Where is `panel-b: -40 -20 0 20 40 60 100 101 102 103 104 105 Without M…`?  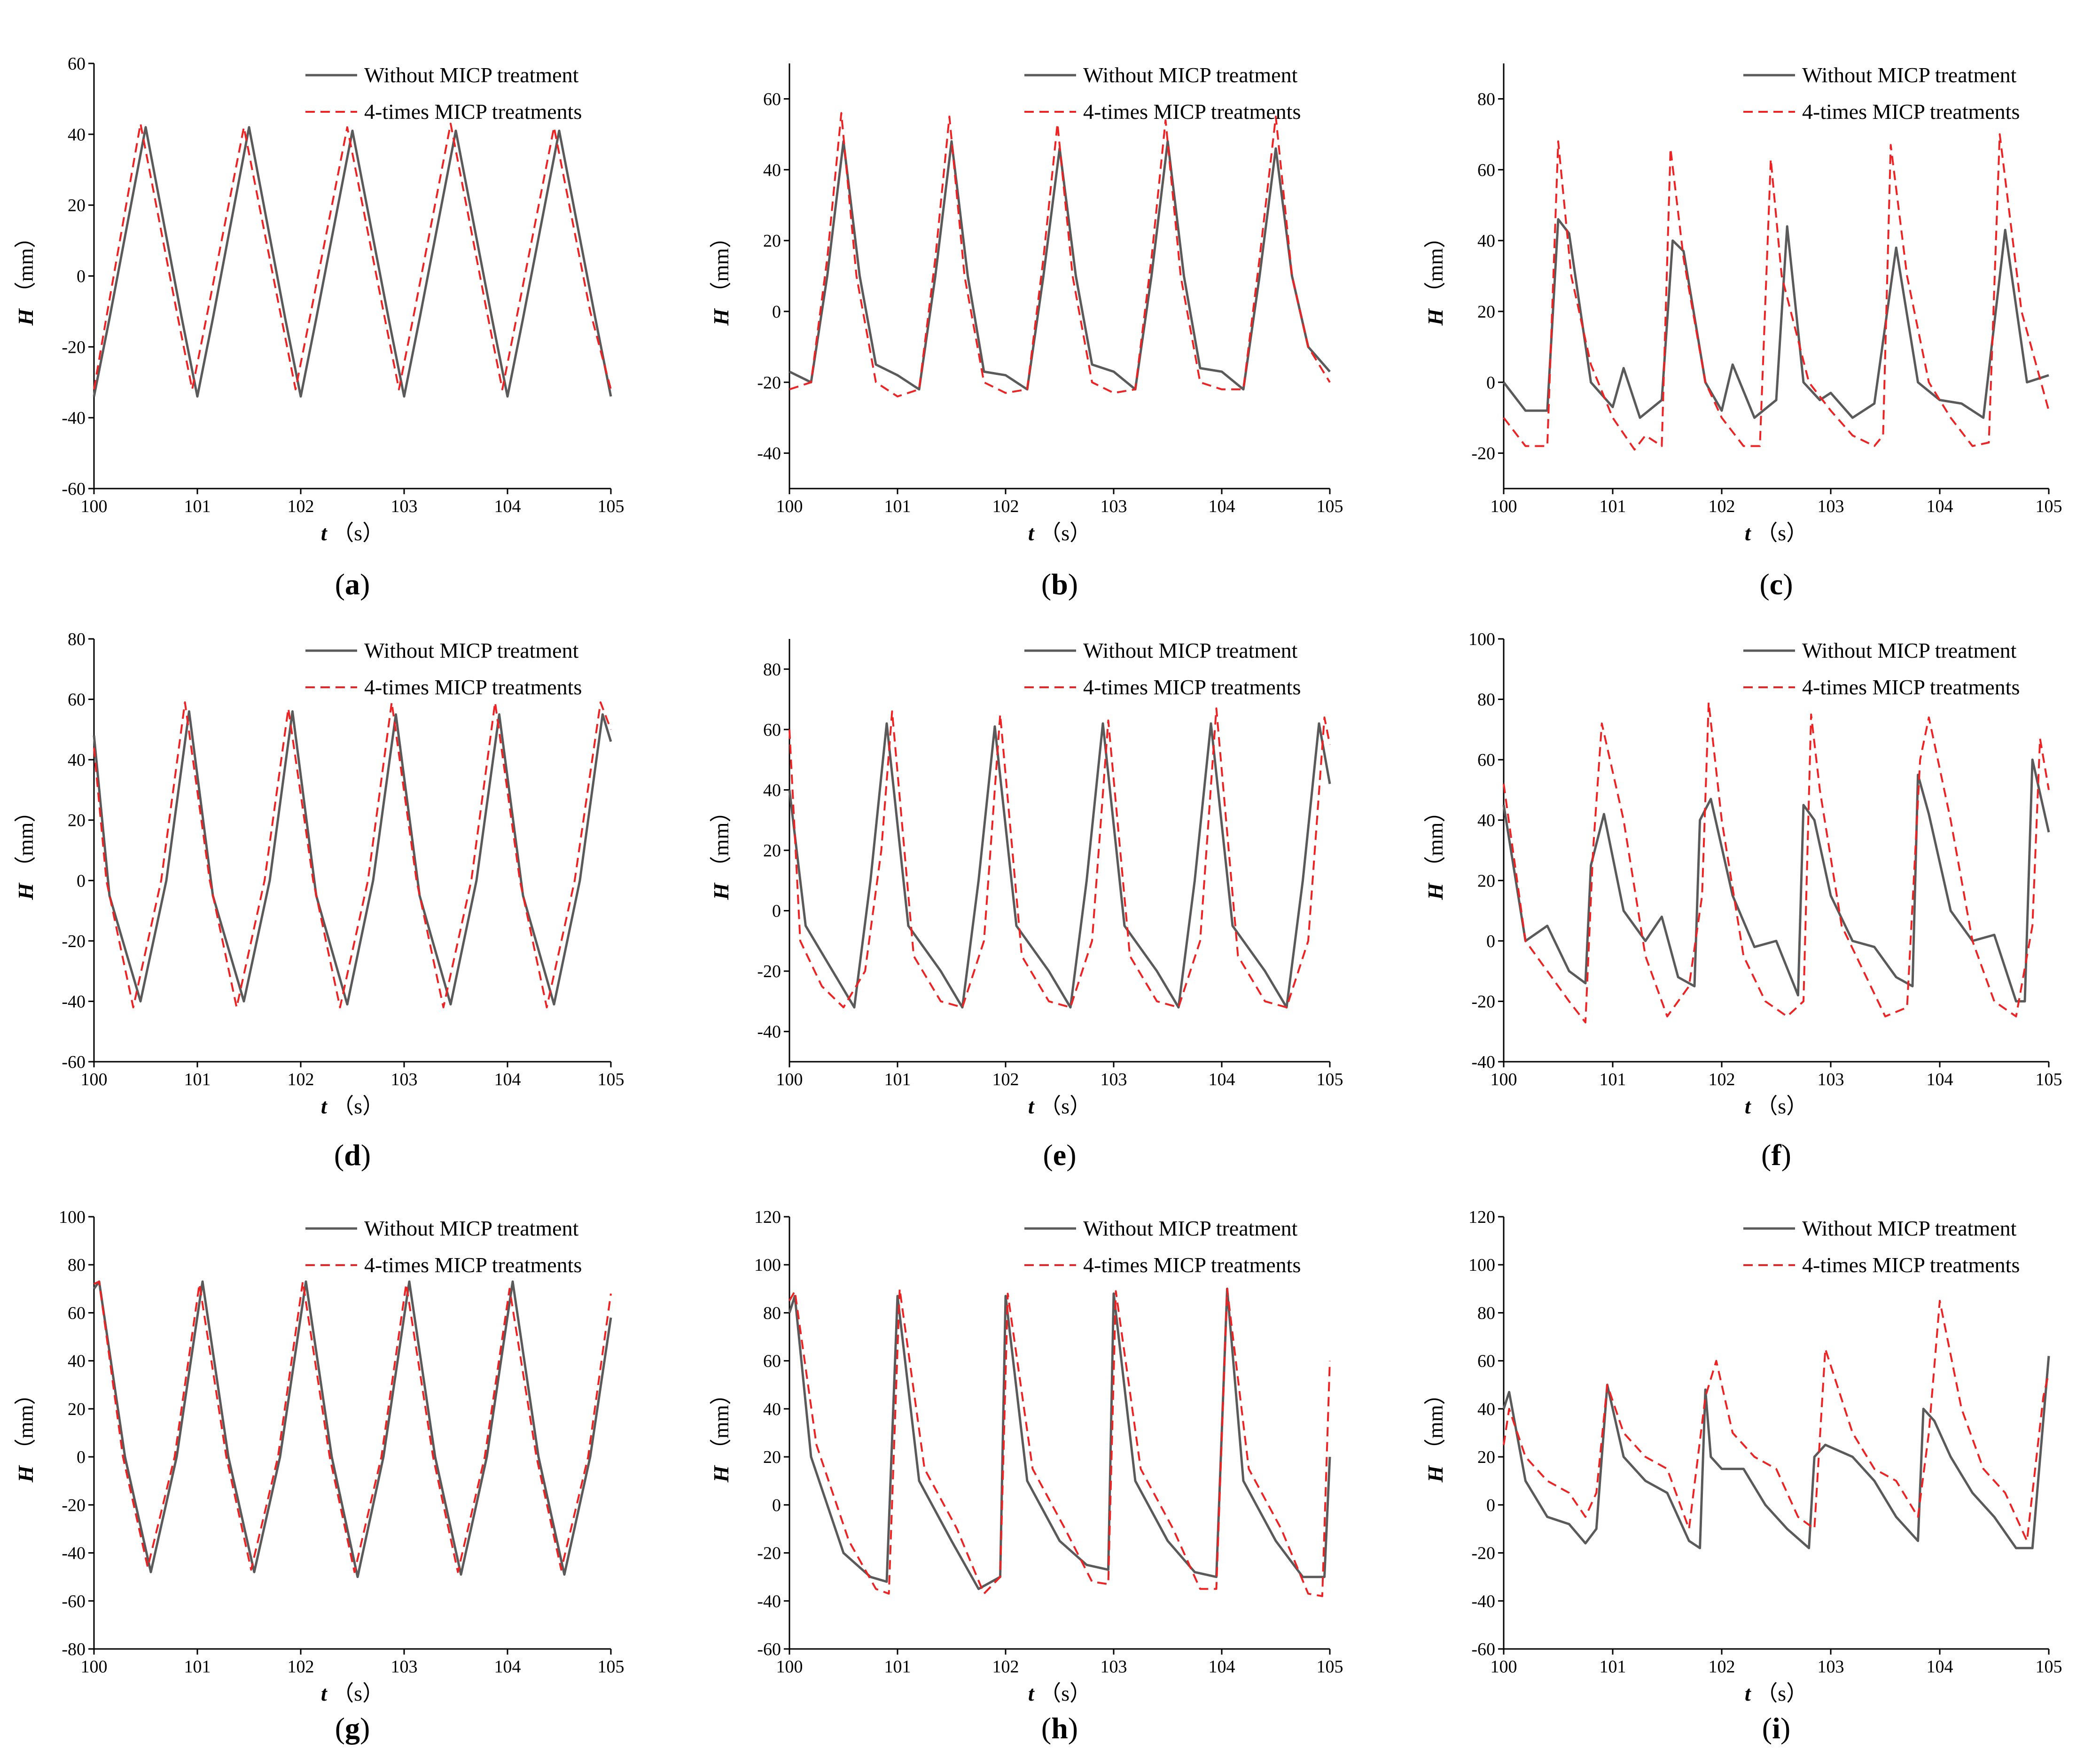
panel-b: -40 -20 0 20 40 60 100 101 102 103 104 105 Without M… is located at coordinates (1026, 332).